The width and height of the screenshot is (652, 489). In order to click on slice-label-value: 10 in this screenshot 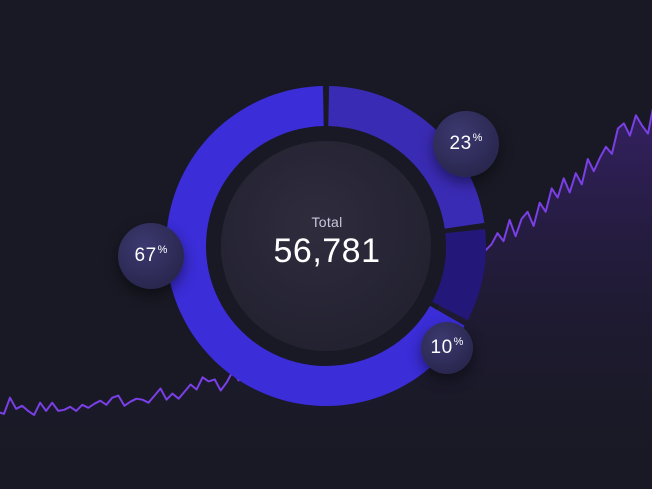, I will do `click(441, 347)`.